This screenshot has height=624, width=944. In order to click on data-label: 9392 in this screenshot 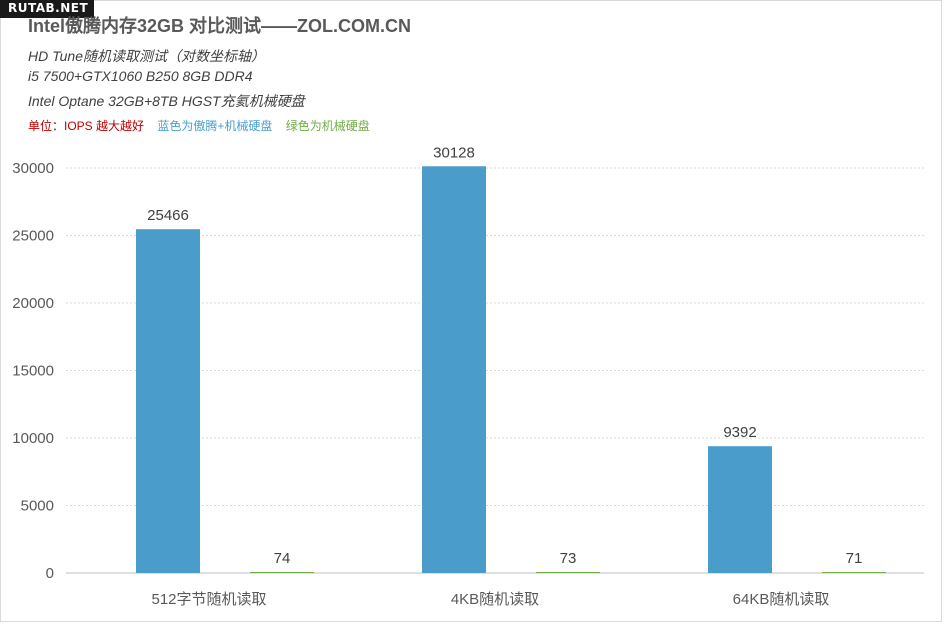, I will do `click(739, 432)`.